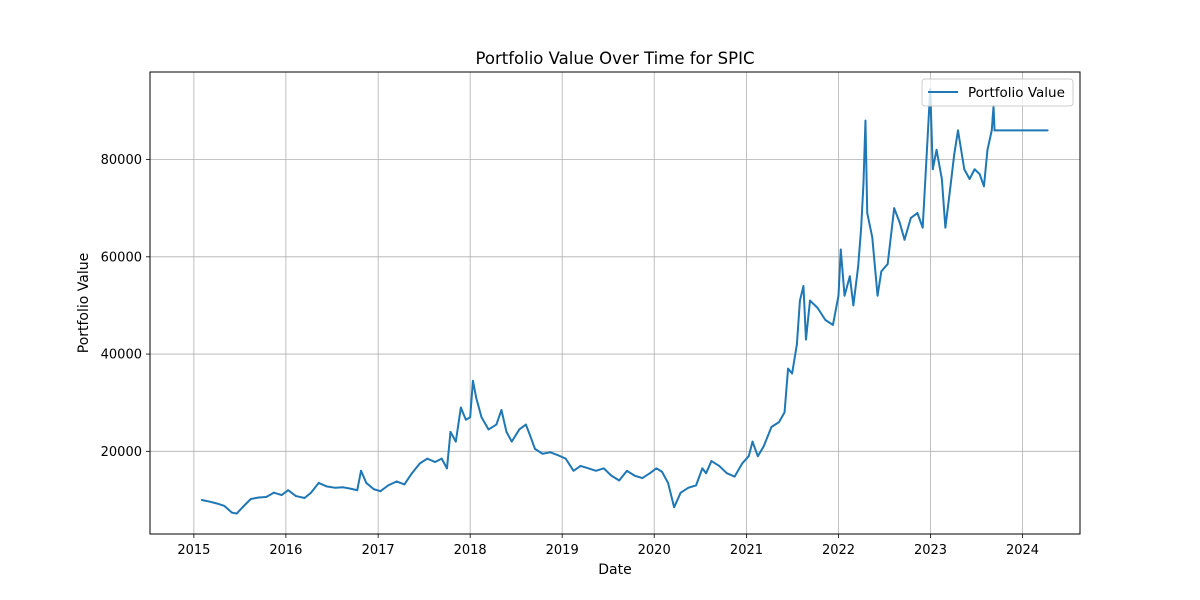  What do you see at coordinates (121, 257) in the screenshot?
I see `y-tick-label: 60000` at bounding box center [121, 257].